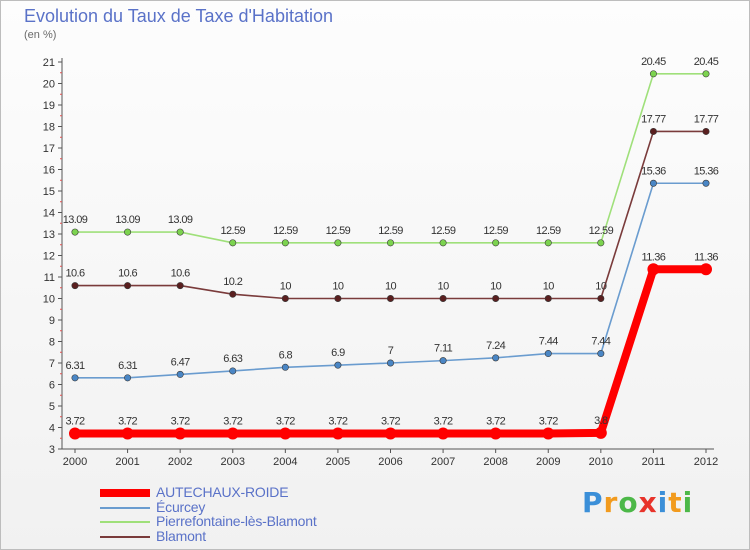  Describe the element at coordinates (52, 429) in the screenshot. I see `y-tick-label: 4` at that location.